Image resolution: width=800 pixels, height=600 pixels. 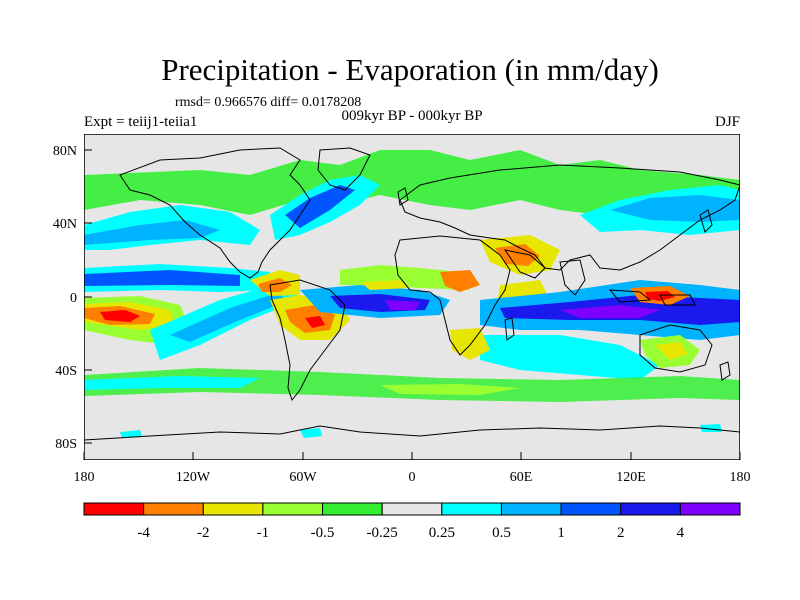 I want to click on colorbar-label: 4, so click(x=681, y=533).